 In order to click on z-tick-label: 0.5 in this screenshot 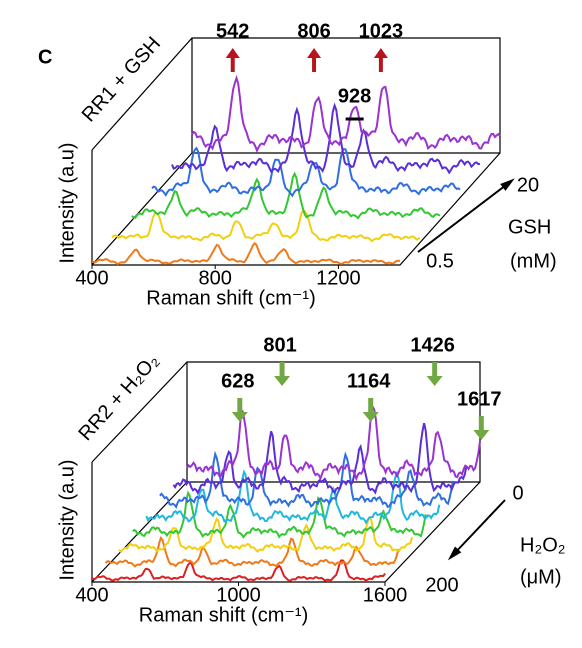, I will do `click(440, 261)`.